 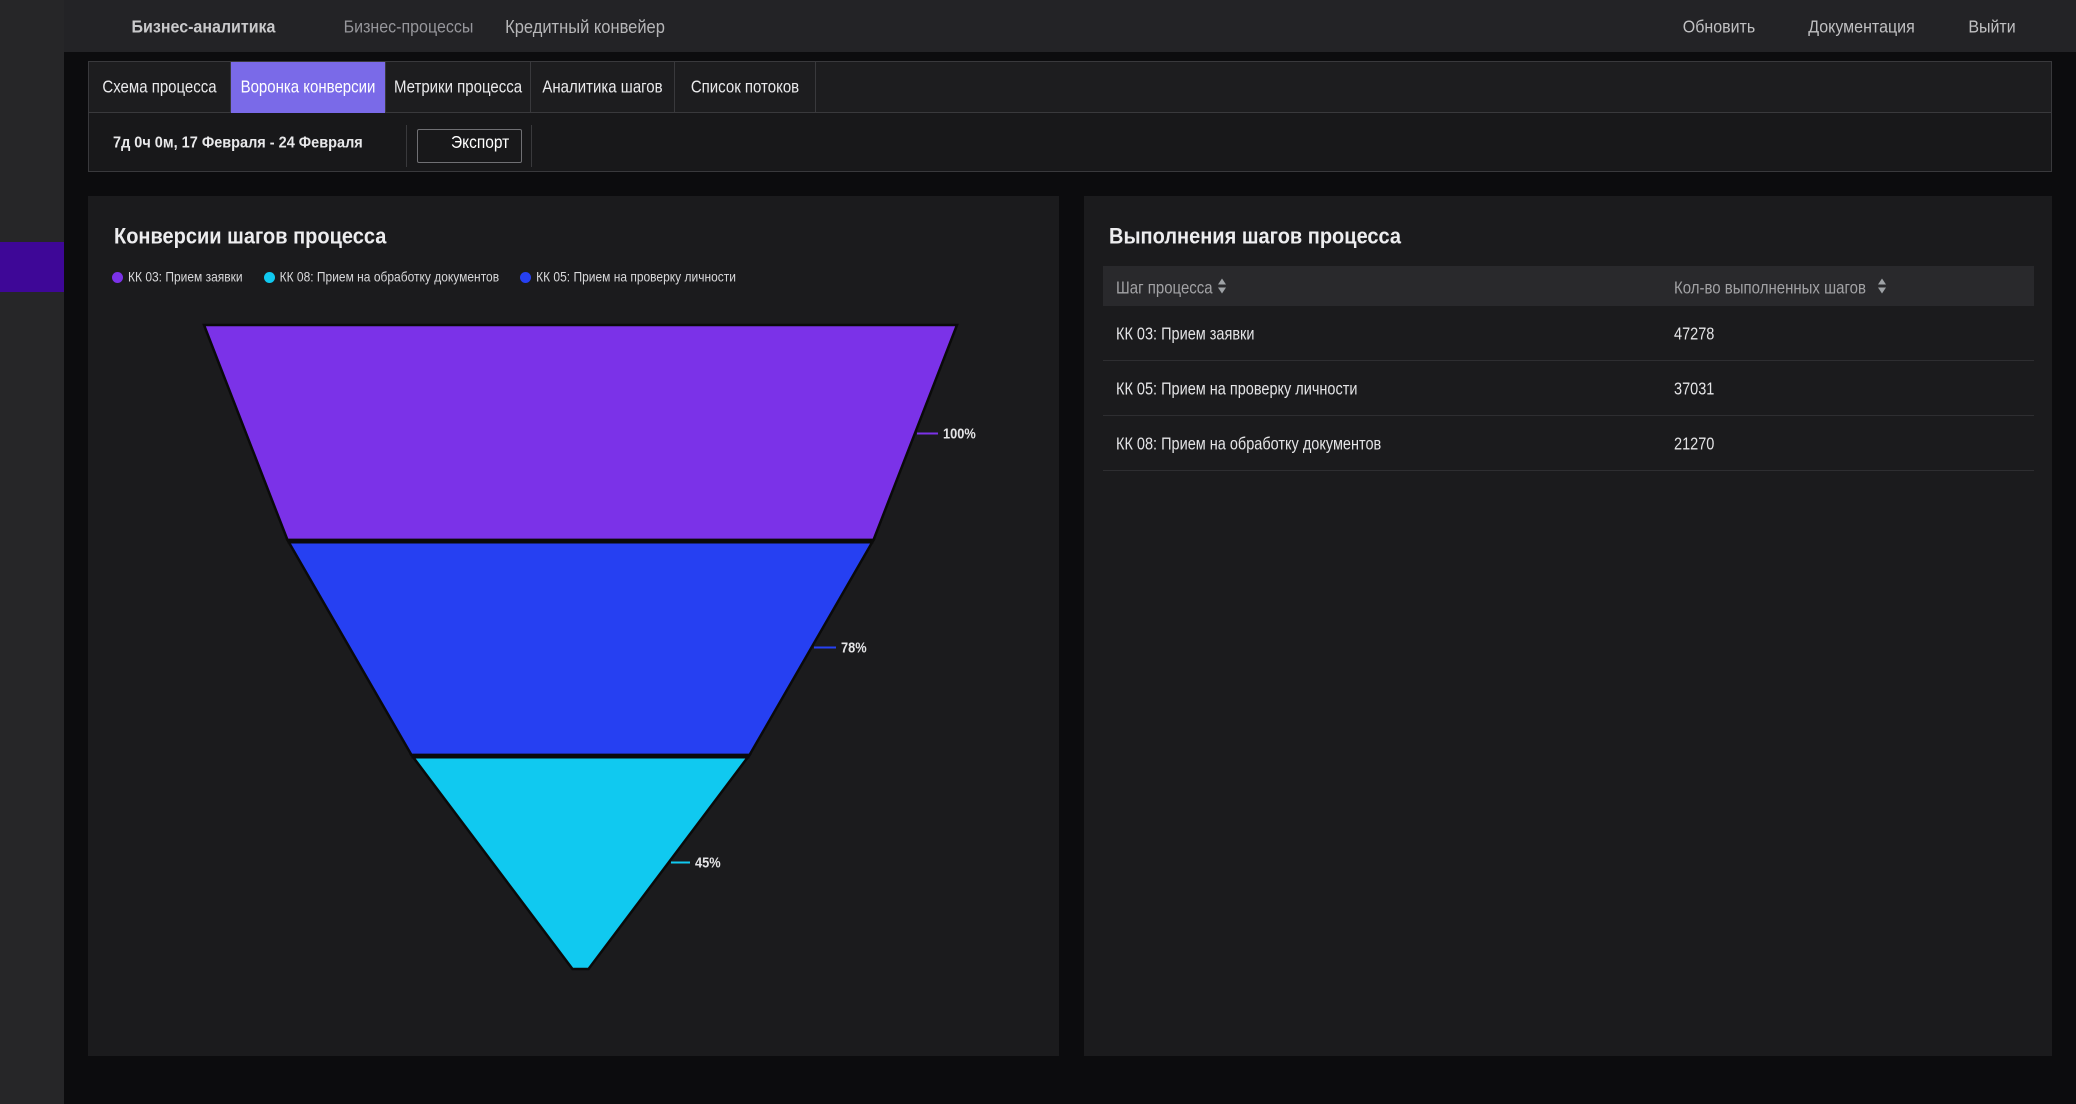 What do you see at coordinates (708, 863) in the screenshot?
I see `svg-text: 45%` at bounding box center [708, 863].